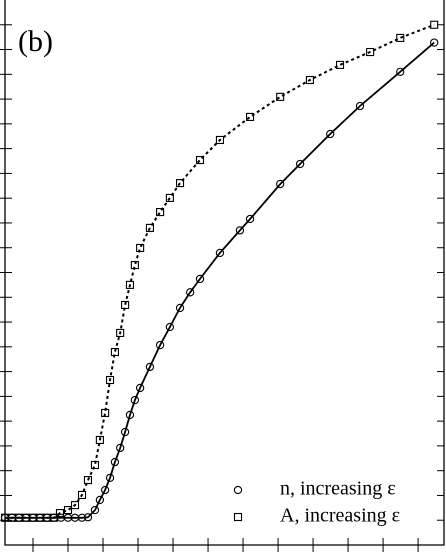 This screenshot has width=446, height=552. Describe the element at coordinates (338, 489) in the screenshot. I see `legend-label: n, increasing ε` at that location.